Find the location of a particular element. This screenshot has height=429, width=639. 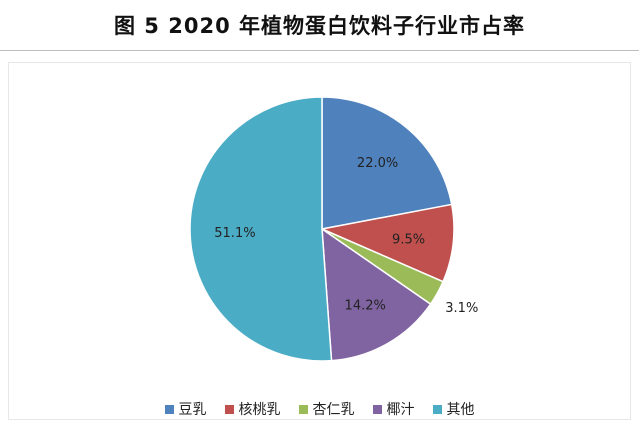

chart-legend: 豆乳 核桃乳 杏仁乳 椰汁 其他 is located at coordinates (319, 409).